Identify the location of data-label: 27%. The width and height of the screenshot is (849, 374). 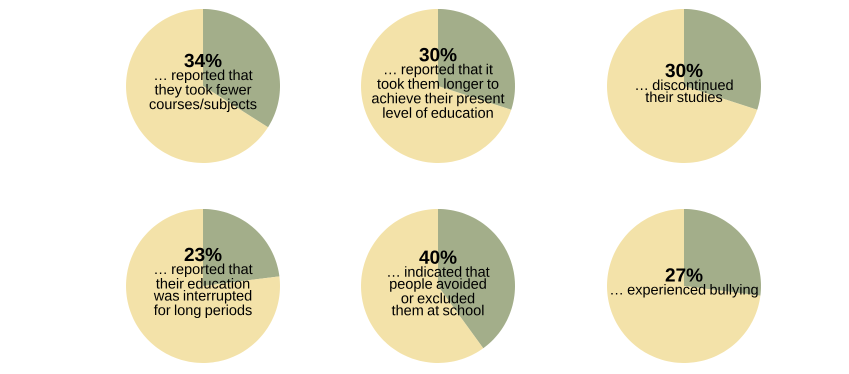
(684, 275).